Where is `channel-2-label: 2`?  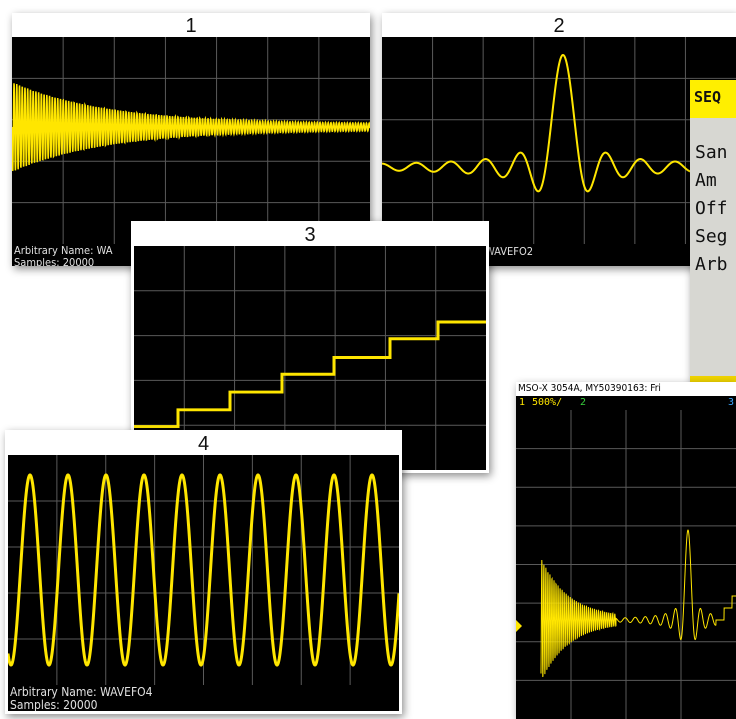
channel-2-label: 2 is located at coordinates (583, 402).